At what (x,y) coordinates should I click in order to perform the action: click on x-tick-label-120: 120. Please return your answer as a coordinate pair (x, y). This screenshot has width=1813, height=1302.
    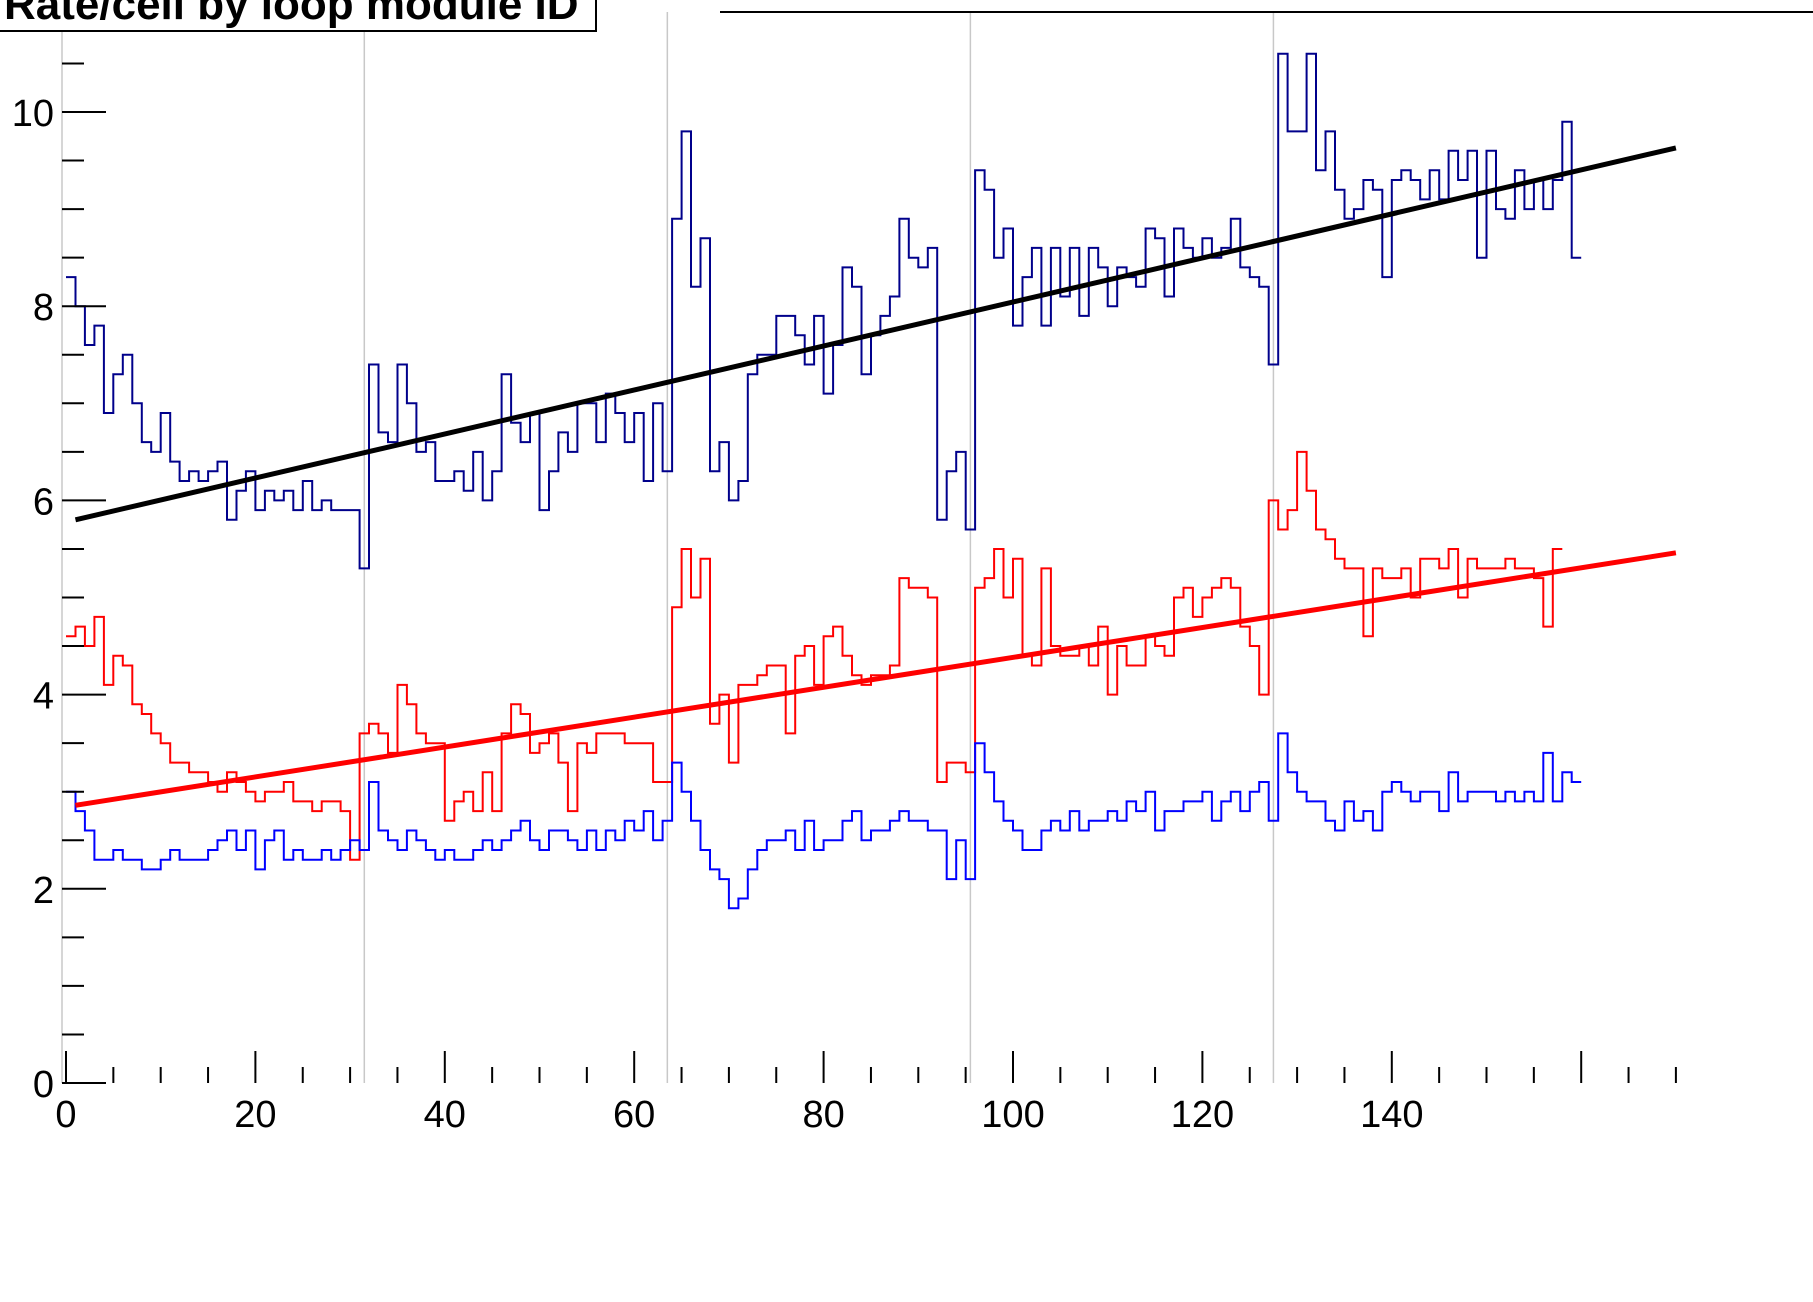
    Looking at the image, I should click on (1202, 1115).